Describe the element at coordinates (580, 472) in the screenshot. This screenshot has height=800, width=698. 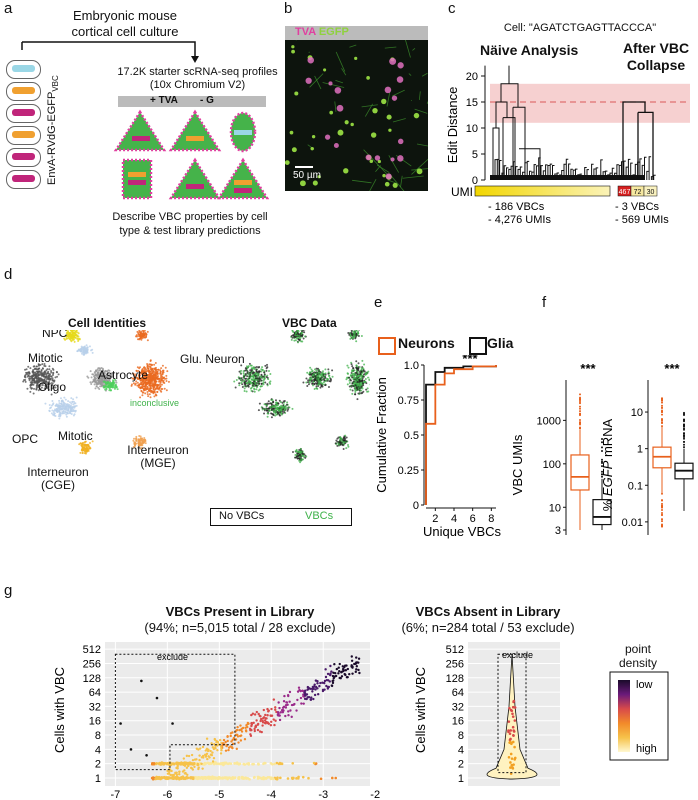
I see `neurons-box` at that location.